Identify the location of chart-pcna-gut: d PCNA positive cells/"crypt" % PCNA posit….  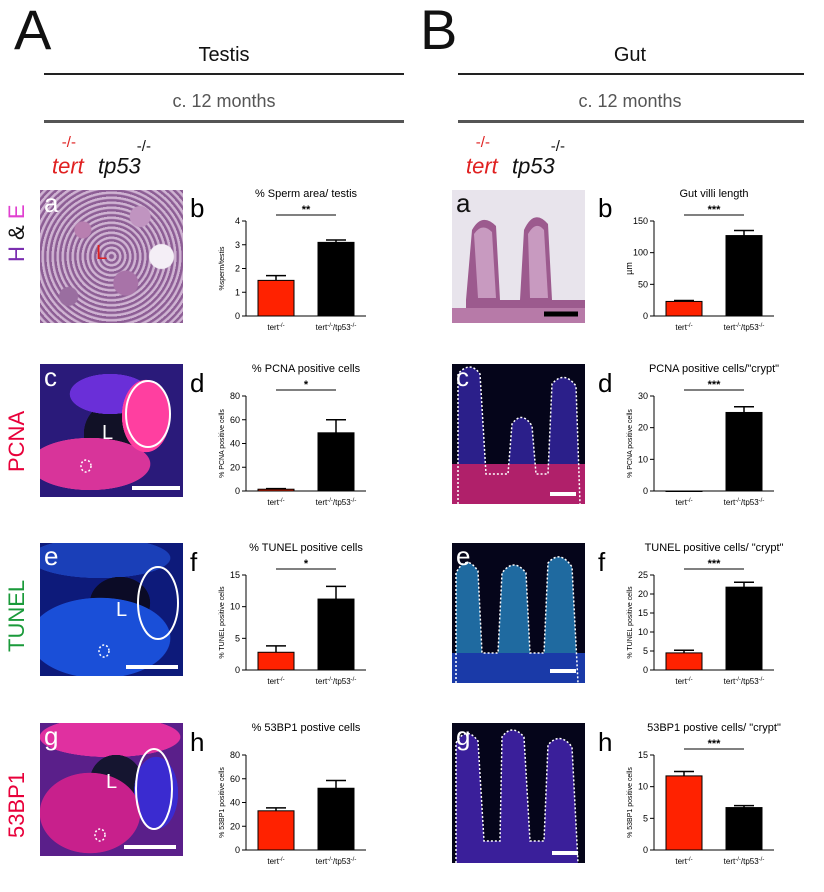
(703, 445).